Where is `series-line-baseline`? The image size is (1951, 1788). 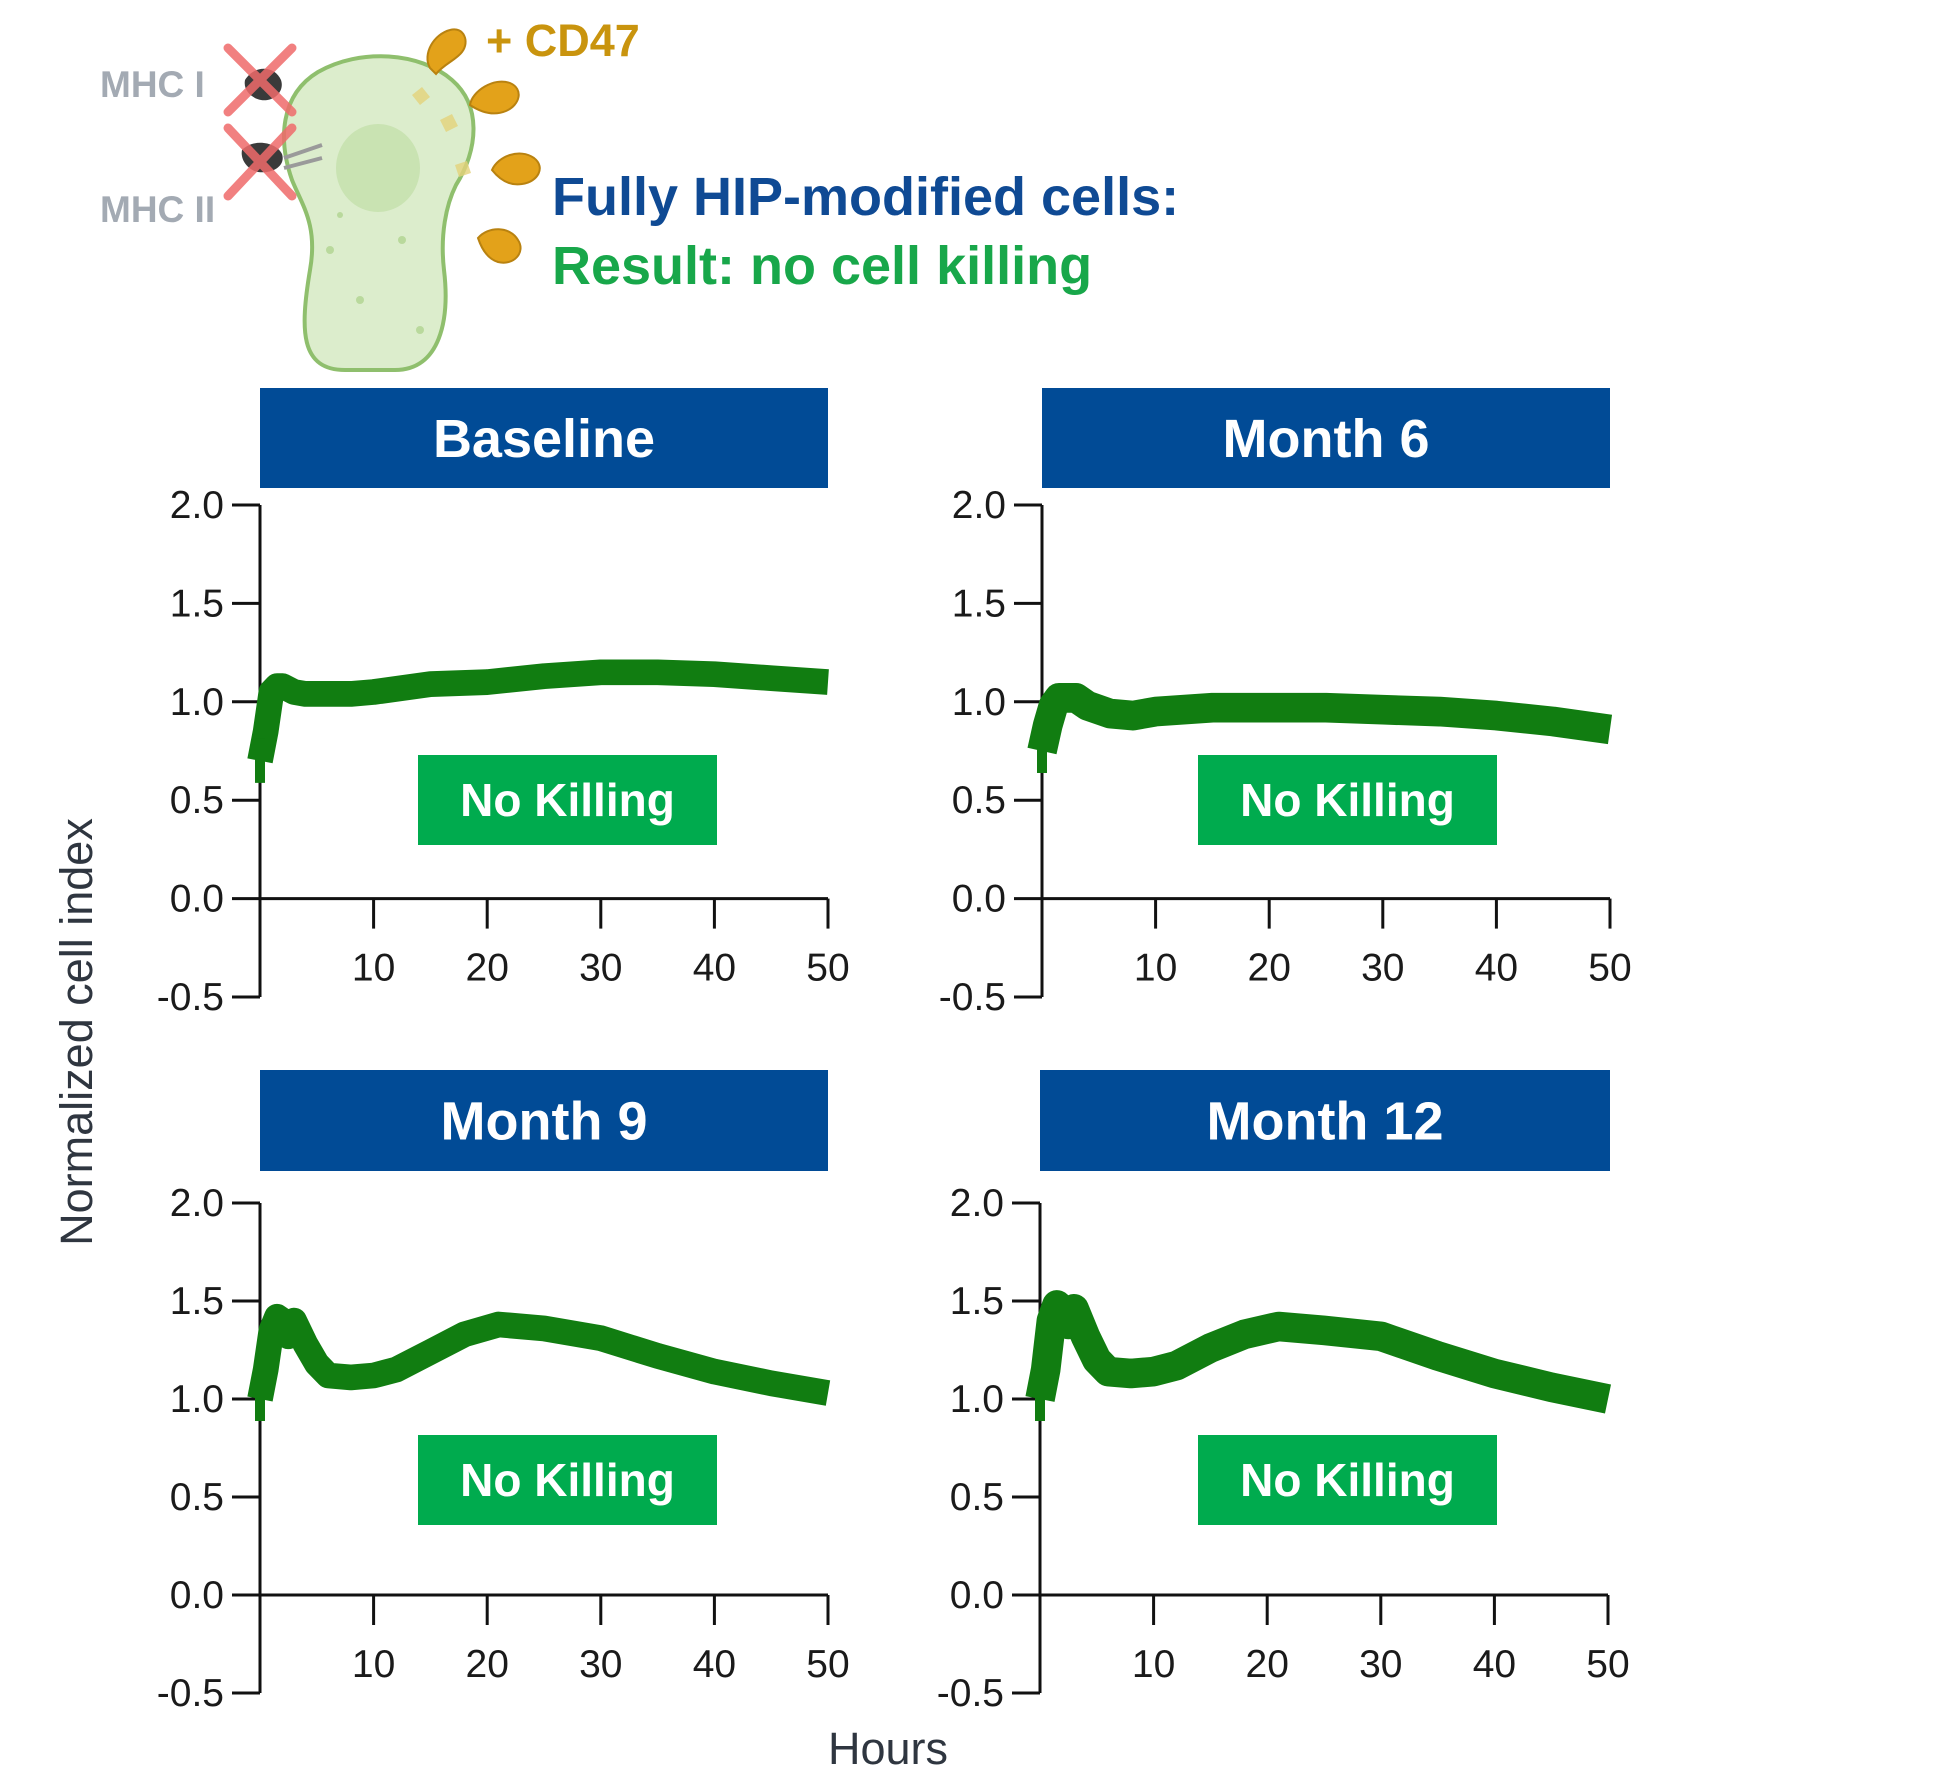
series-line-baseline is located at coordinates (538, 711).